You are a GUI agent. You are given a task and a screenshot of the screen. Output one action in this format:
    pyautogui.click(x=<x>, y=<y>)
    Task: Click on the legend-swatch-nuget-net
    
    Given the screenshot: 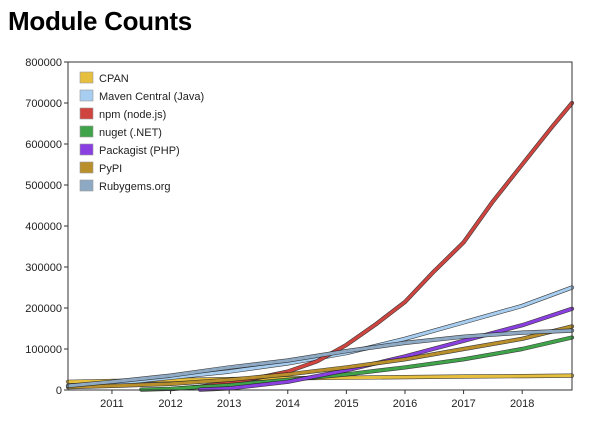 What is the action you would take?
    pyautogui.click(x=86, y=131)
    